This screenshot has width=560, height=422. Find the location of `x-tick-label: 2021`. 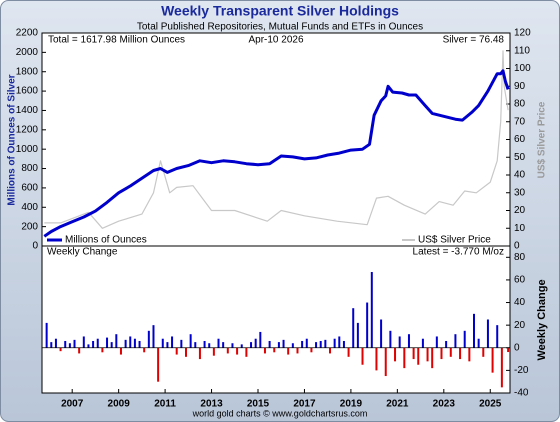

x-tick-label: 2021 is located at coordinates (397, 404).